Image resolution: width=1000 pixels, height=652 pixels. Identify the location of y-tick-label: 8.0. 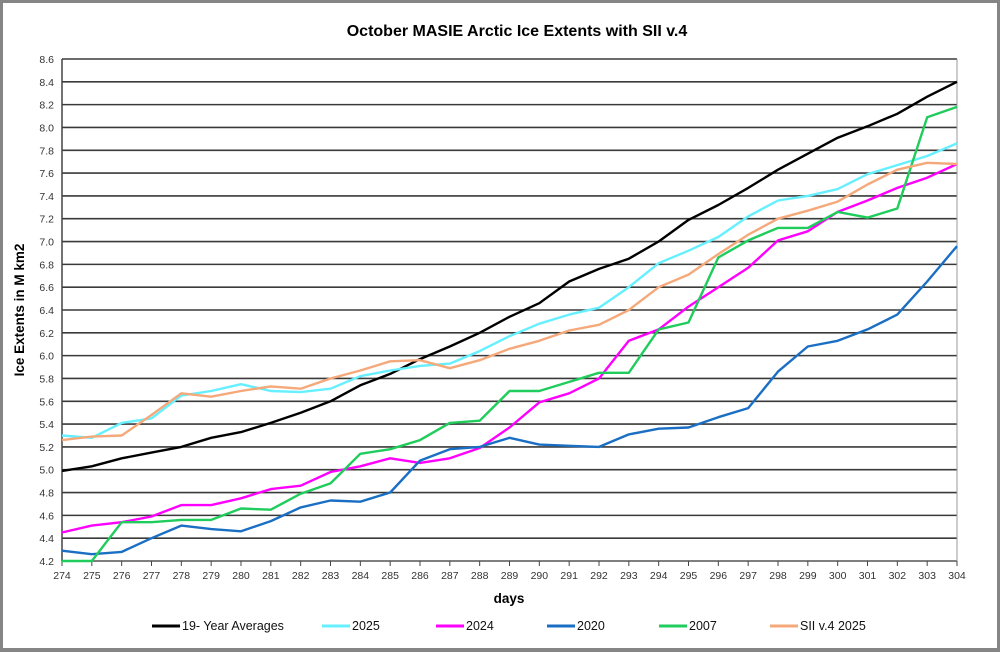
(46, 128).